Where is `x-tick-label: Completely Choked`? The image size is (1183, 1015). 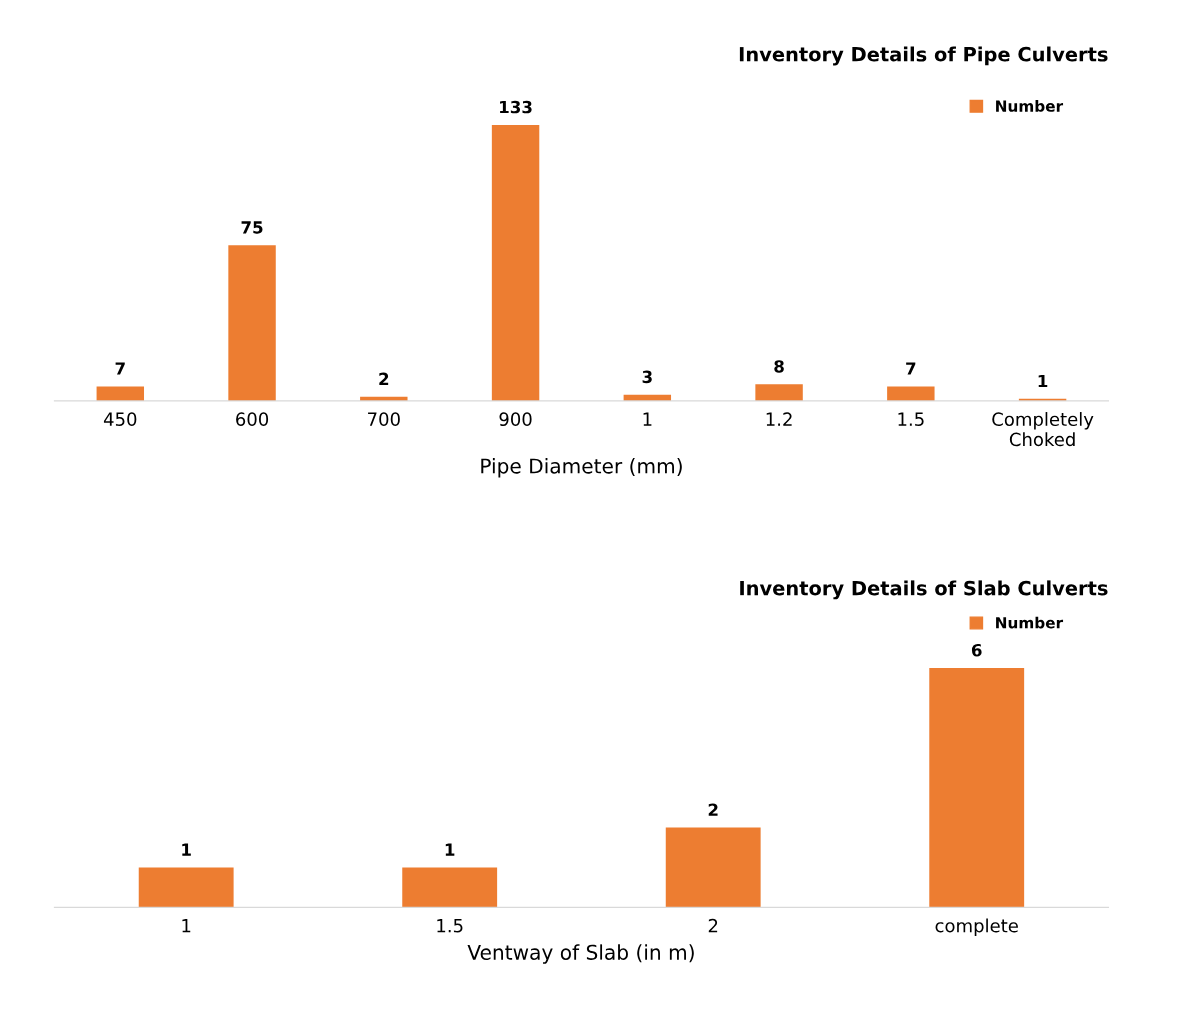 x-tick-label: Completely Choked is located at coordinates (1043, 429).